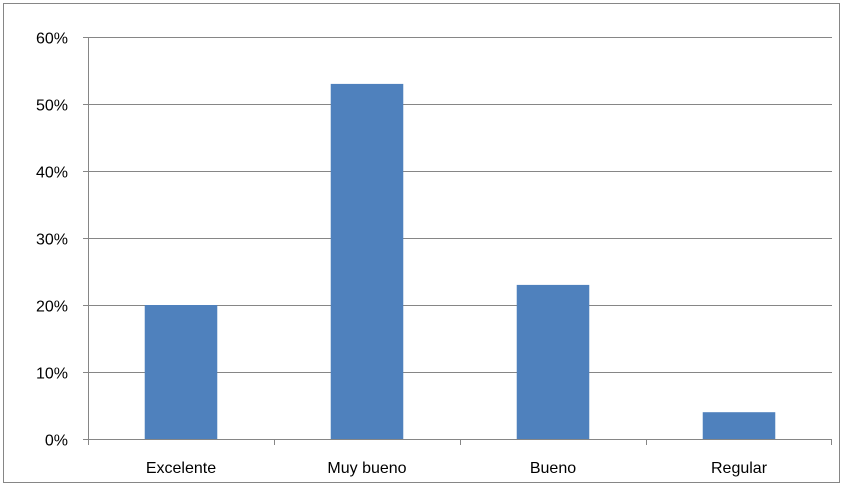 Image resolution: width=845 pixels, height=488 pixels. What do you see at coordinates (739, 468) in the screenshot?
I see `x-tick-label: Regular` at bounding box center [739, 468].